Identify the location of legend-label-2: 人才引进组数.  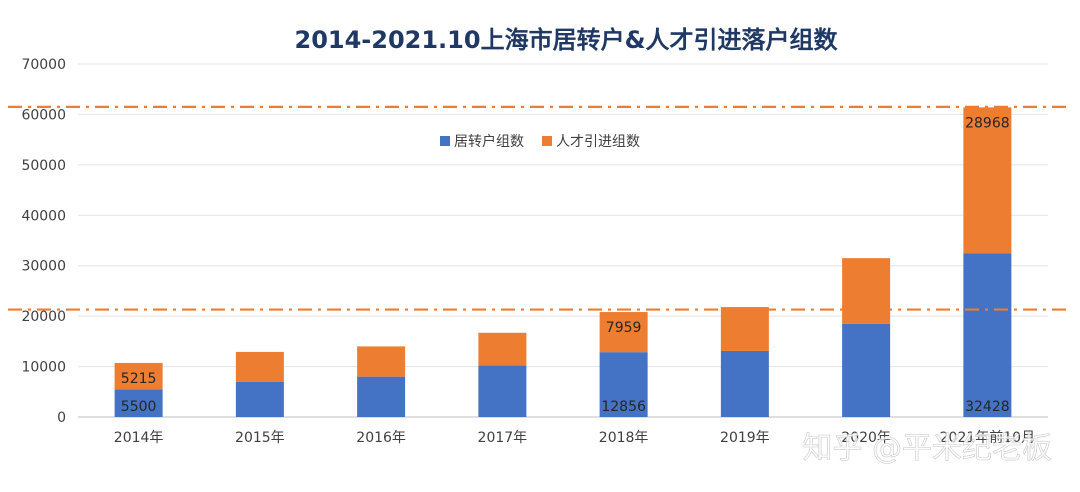
(598, 142).